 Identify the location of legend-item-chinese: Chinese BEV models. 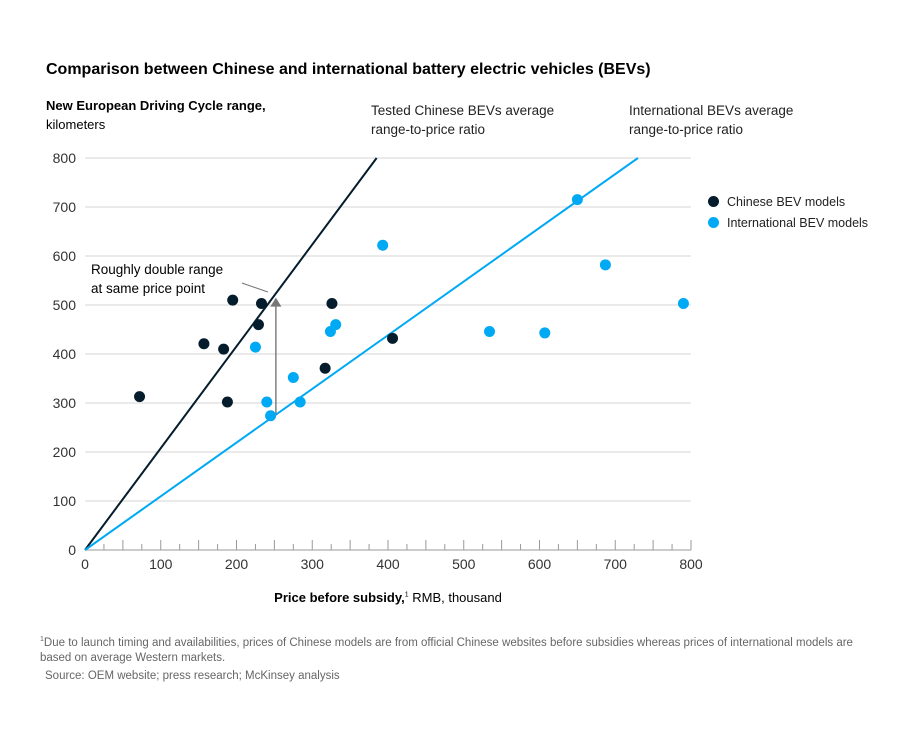
(788, 201).